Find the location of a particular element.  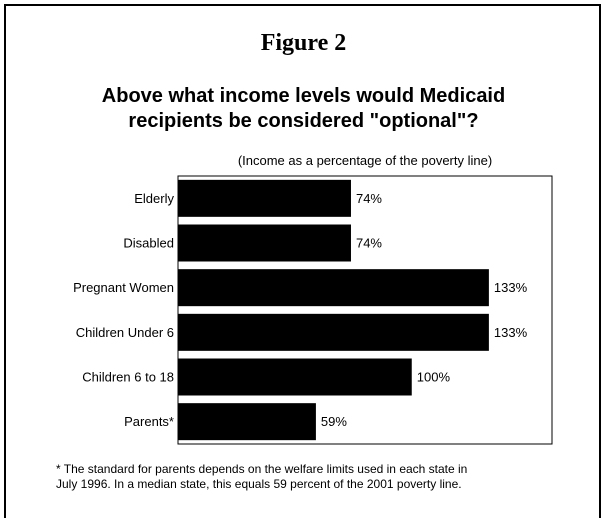

category-label: Parents* is located at coordinates (149, 421).